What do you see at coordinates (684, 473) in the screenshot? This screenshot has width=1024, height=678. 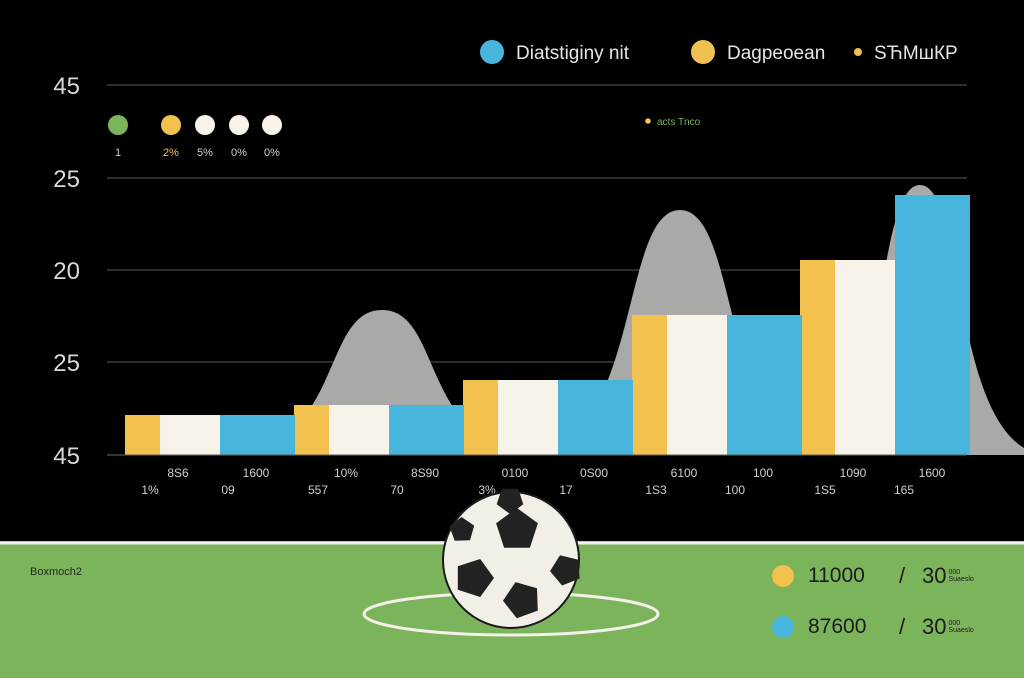 I see `x-tick-label: 6100` at bounding box center [684, 473].